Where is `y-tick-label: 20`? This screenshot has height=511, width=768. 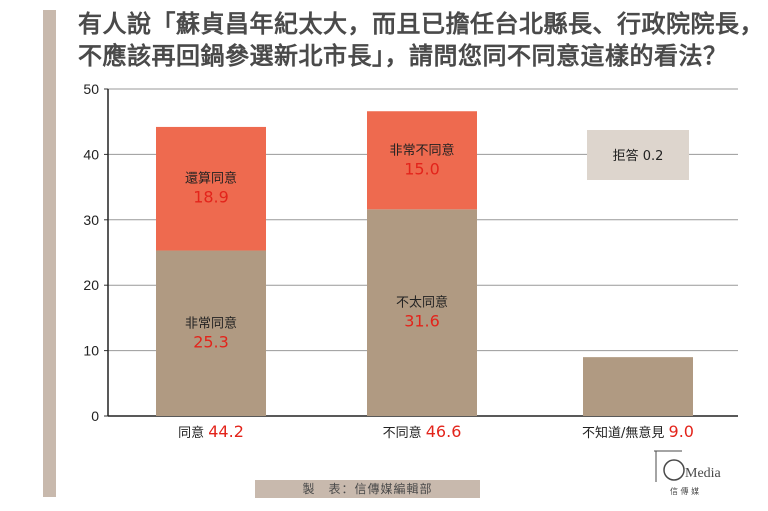 y-tick-label: 20 is located at coordinates (91, 285).